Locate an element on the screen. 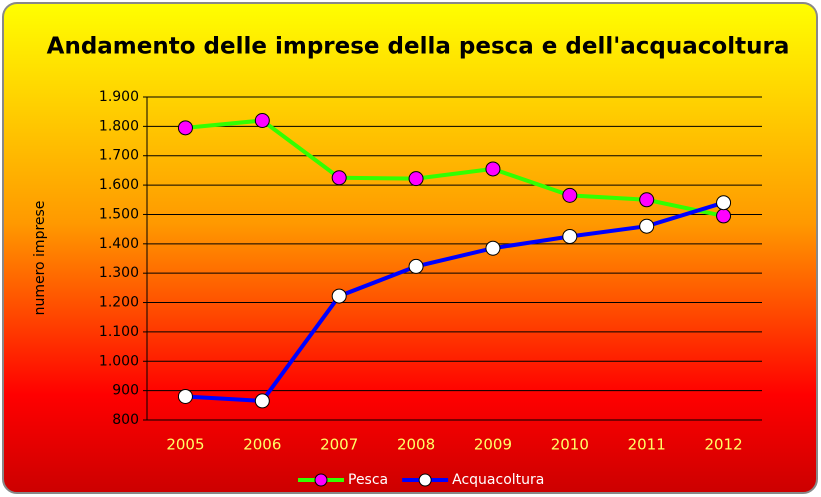  x-tick-label: 2005 is located at coordinates (185, 445).